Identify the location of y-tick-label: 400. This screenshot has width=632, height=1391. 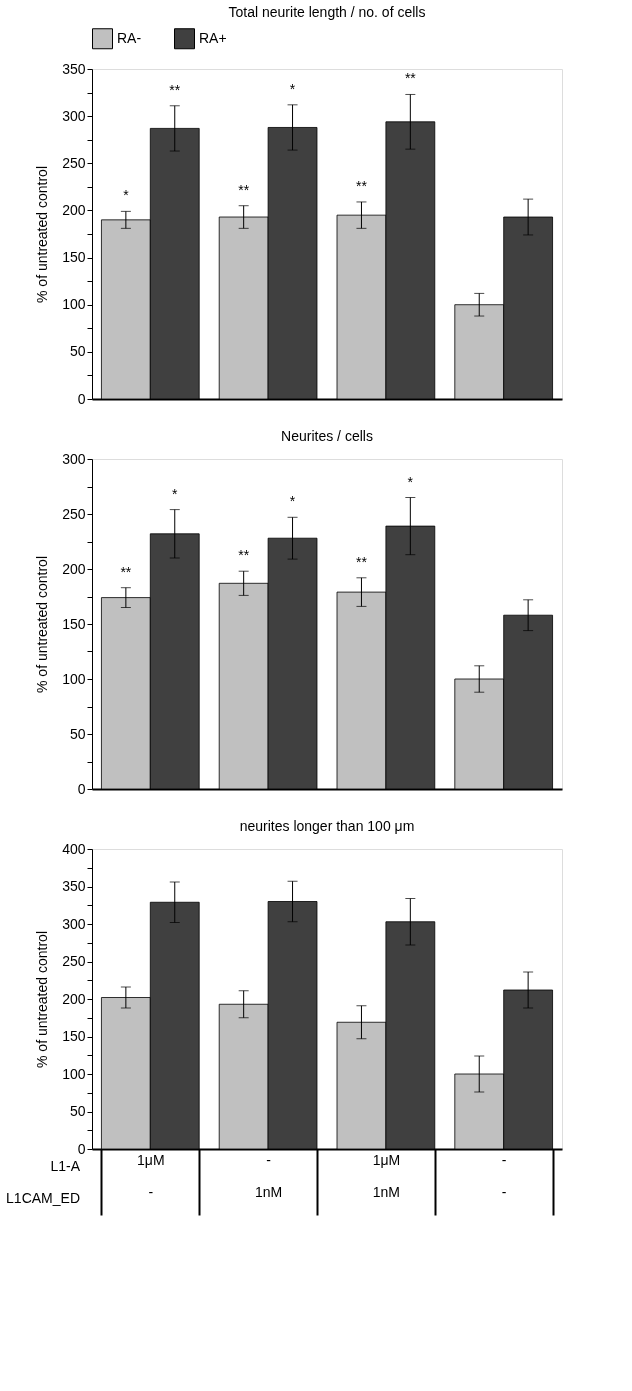
(74, 848).